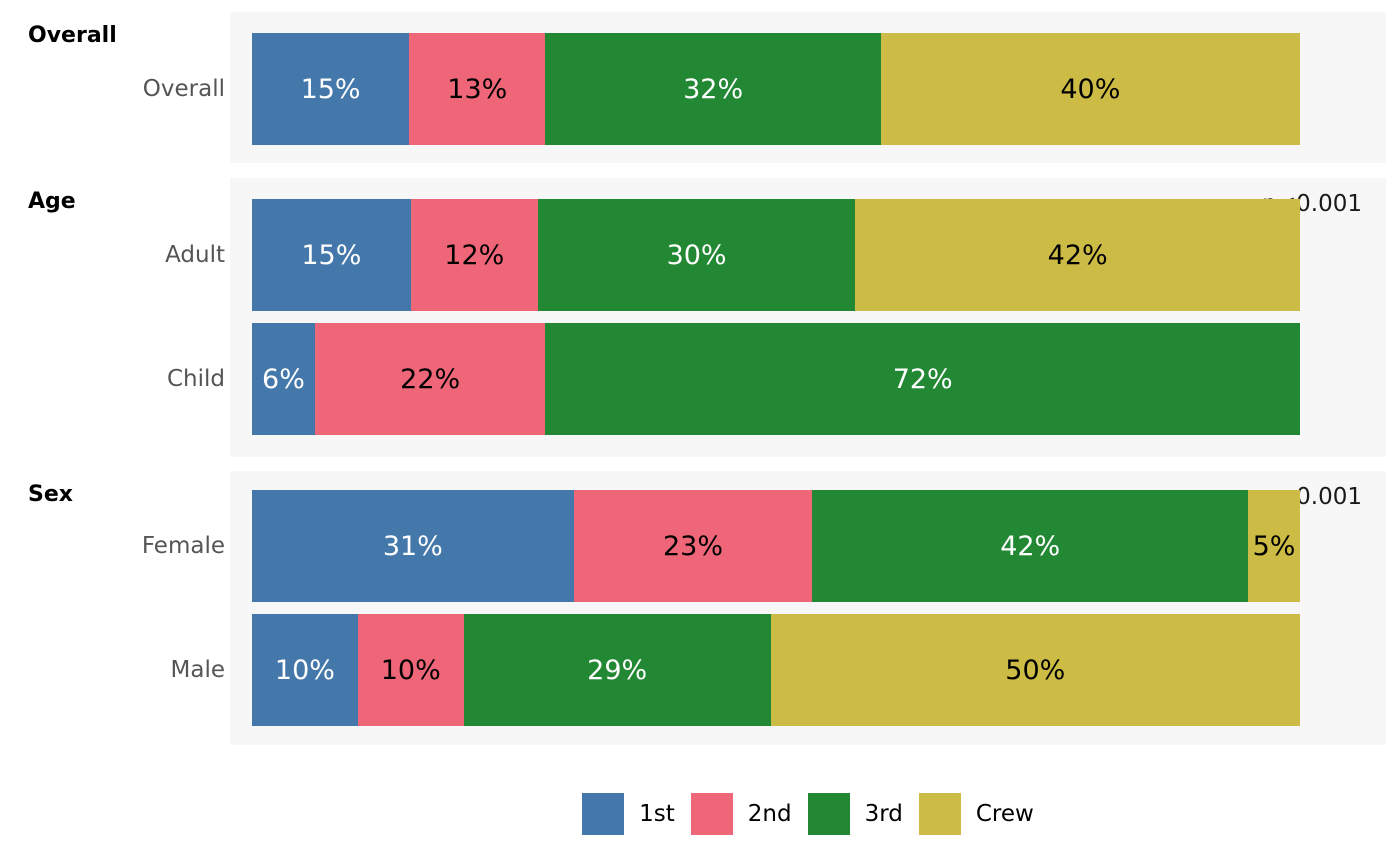 The height and width of the screenshot is (866, 1400). I want to click on bar-segment-2nd: 23%, so click(693, 546).